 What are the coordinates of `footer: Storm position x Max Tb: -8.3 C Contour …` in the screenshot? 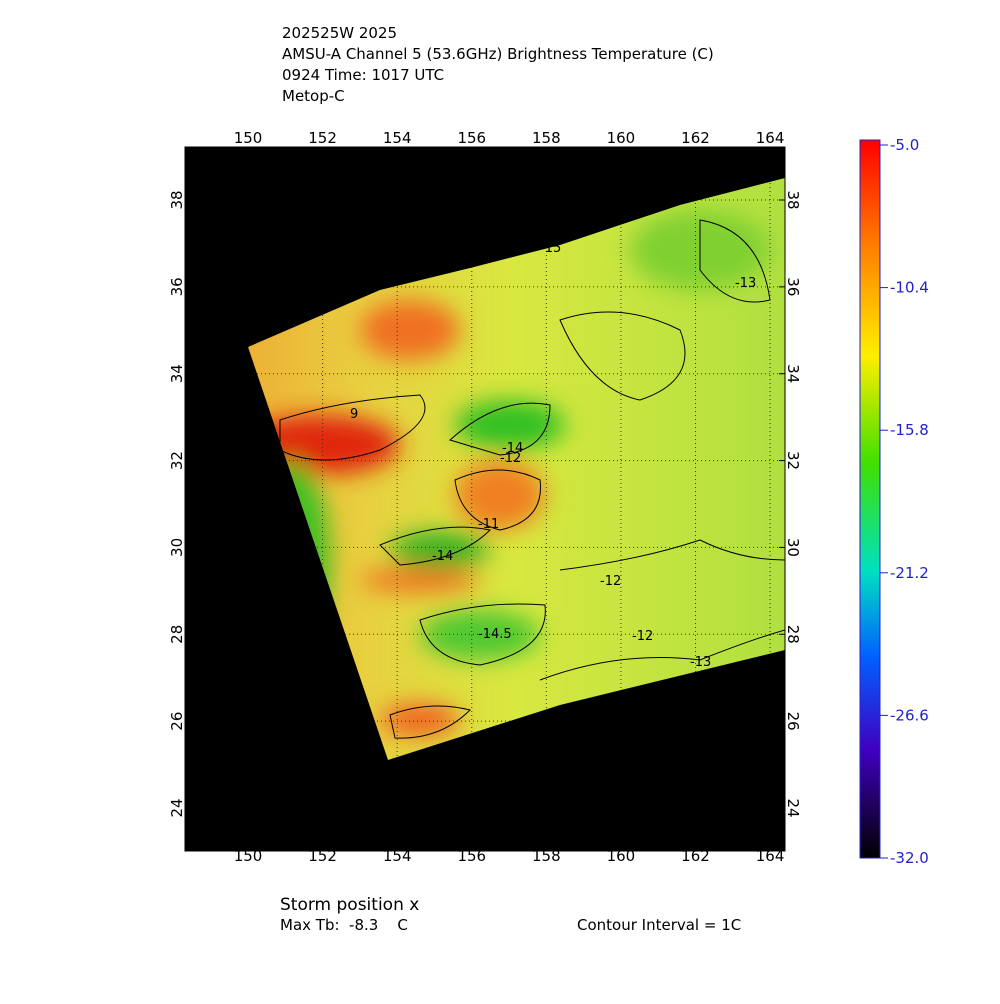 It's located at (510, 914).